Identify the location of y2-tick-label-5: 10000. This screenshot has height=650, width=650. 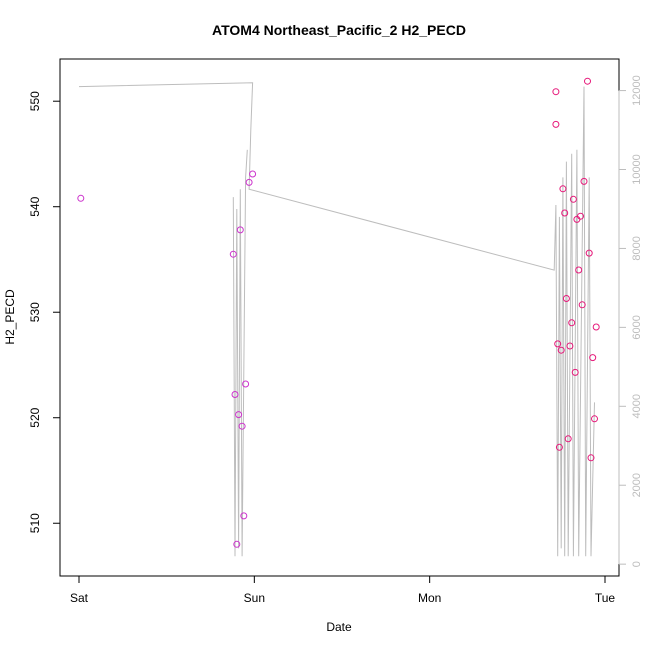
(637, 169).